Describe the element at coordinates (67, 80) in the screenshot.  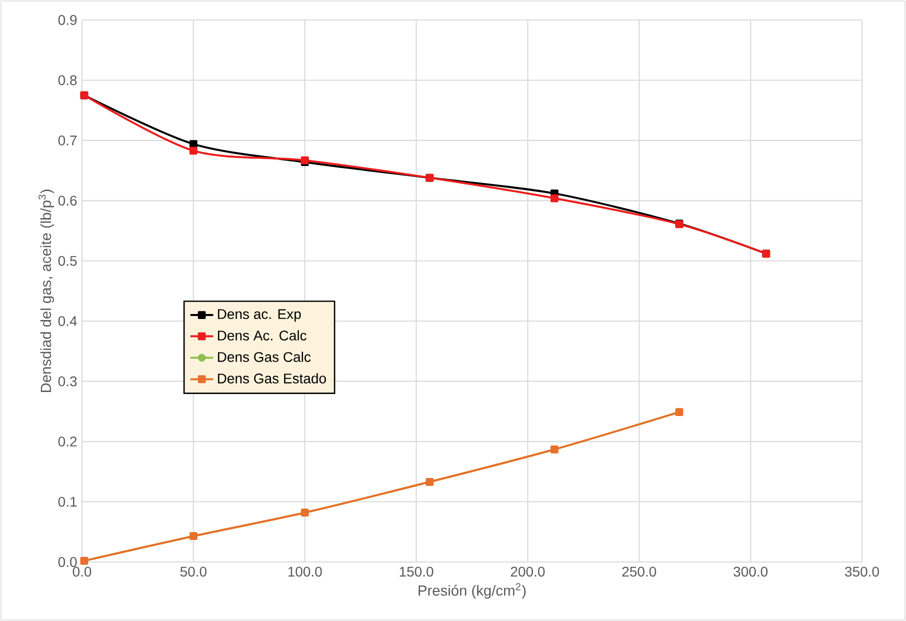
I see `y-tick-label: 0.8` at that location.